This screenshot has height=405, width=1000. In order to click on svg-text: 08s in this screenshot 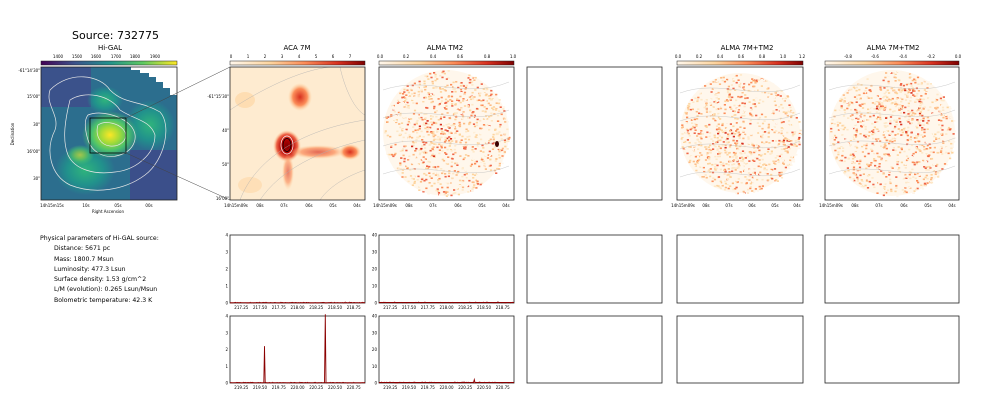, I will do `click(408, 205)`.